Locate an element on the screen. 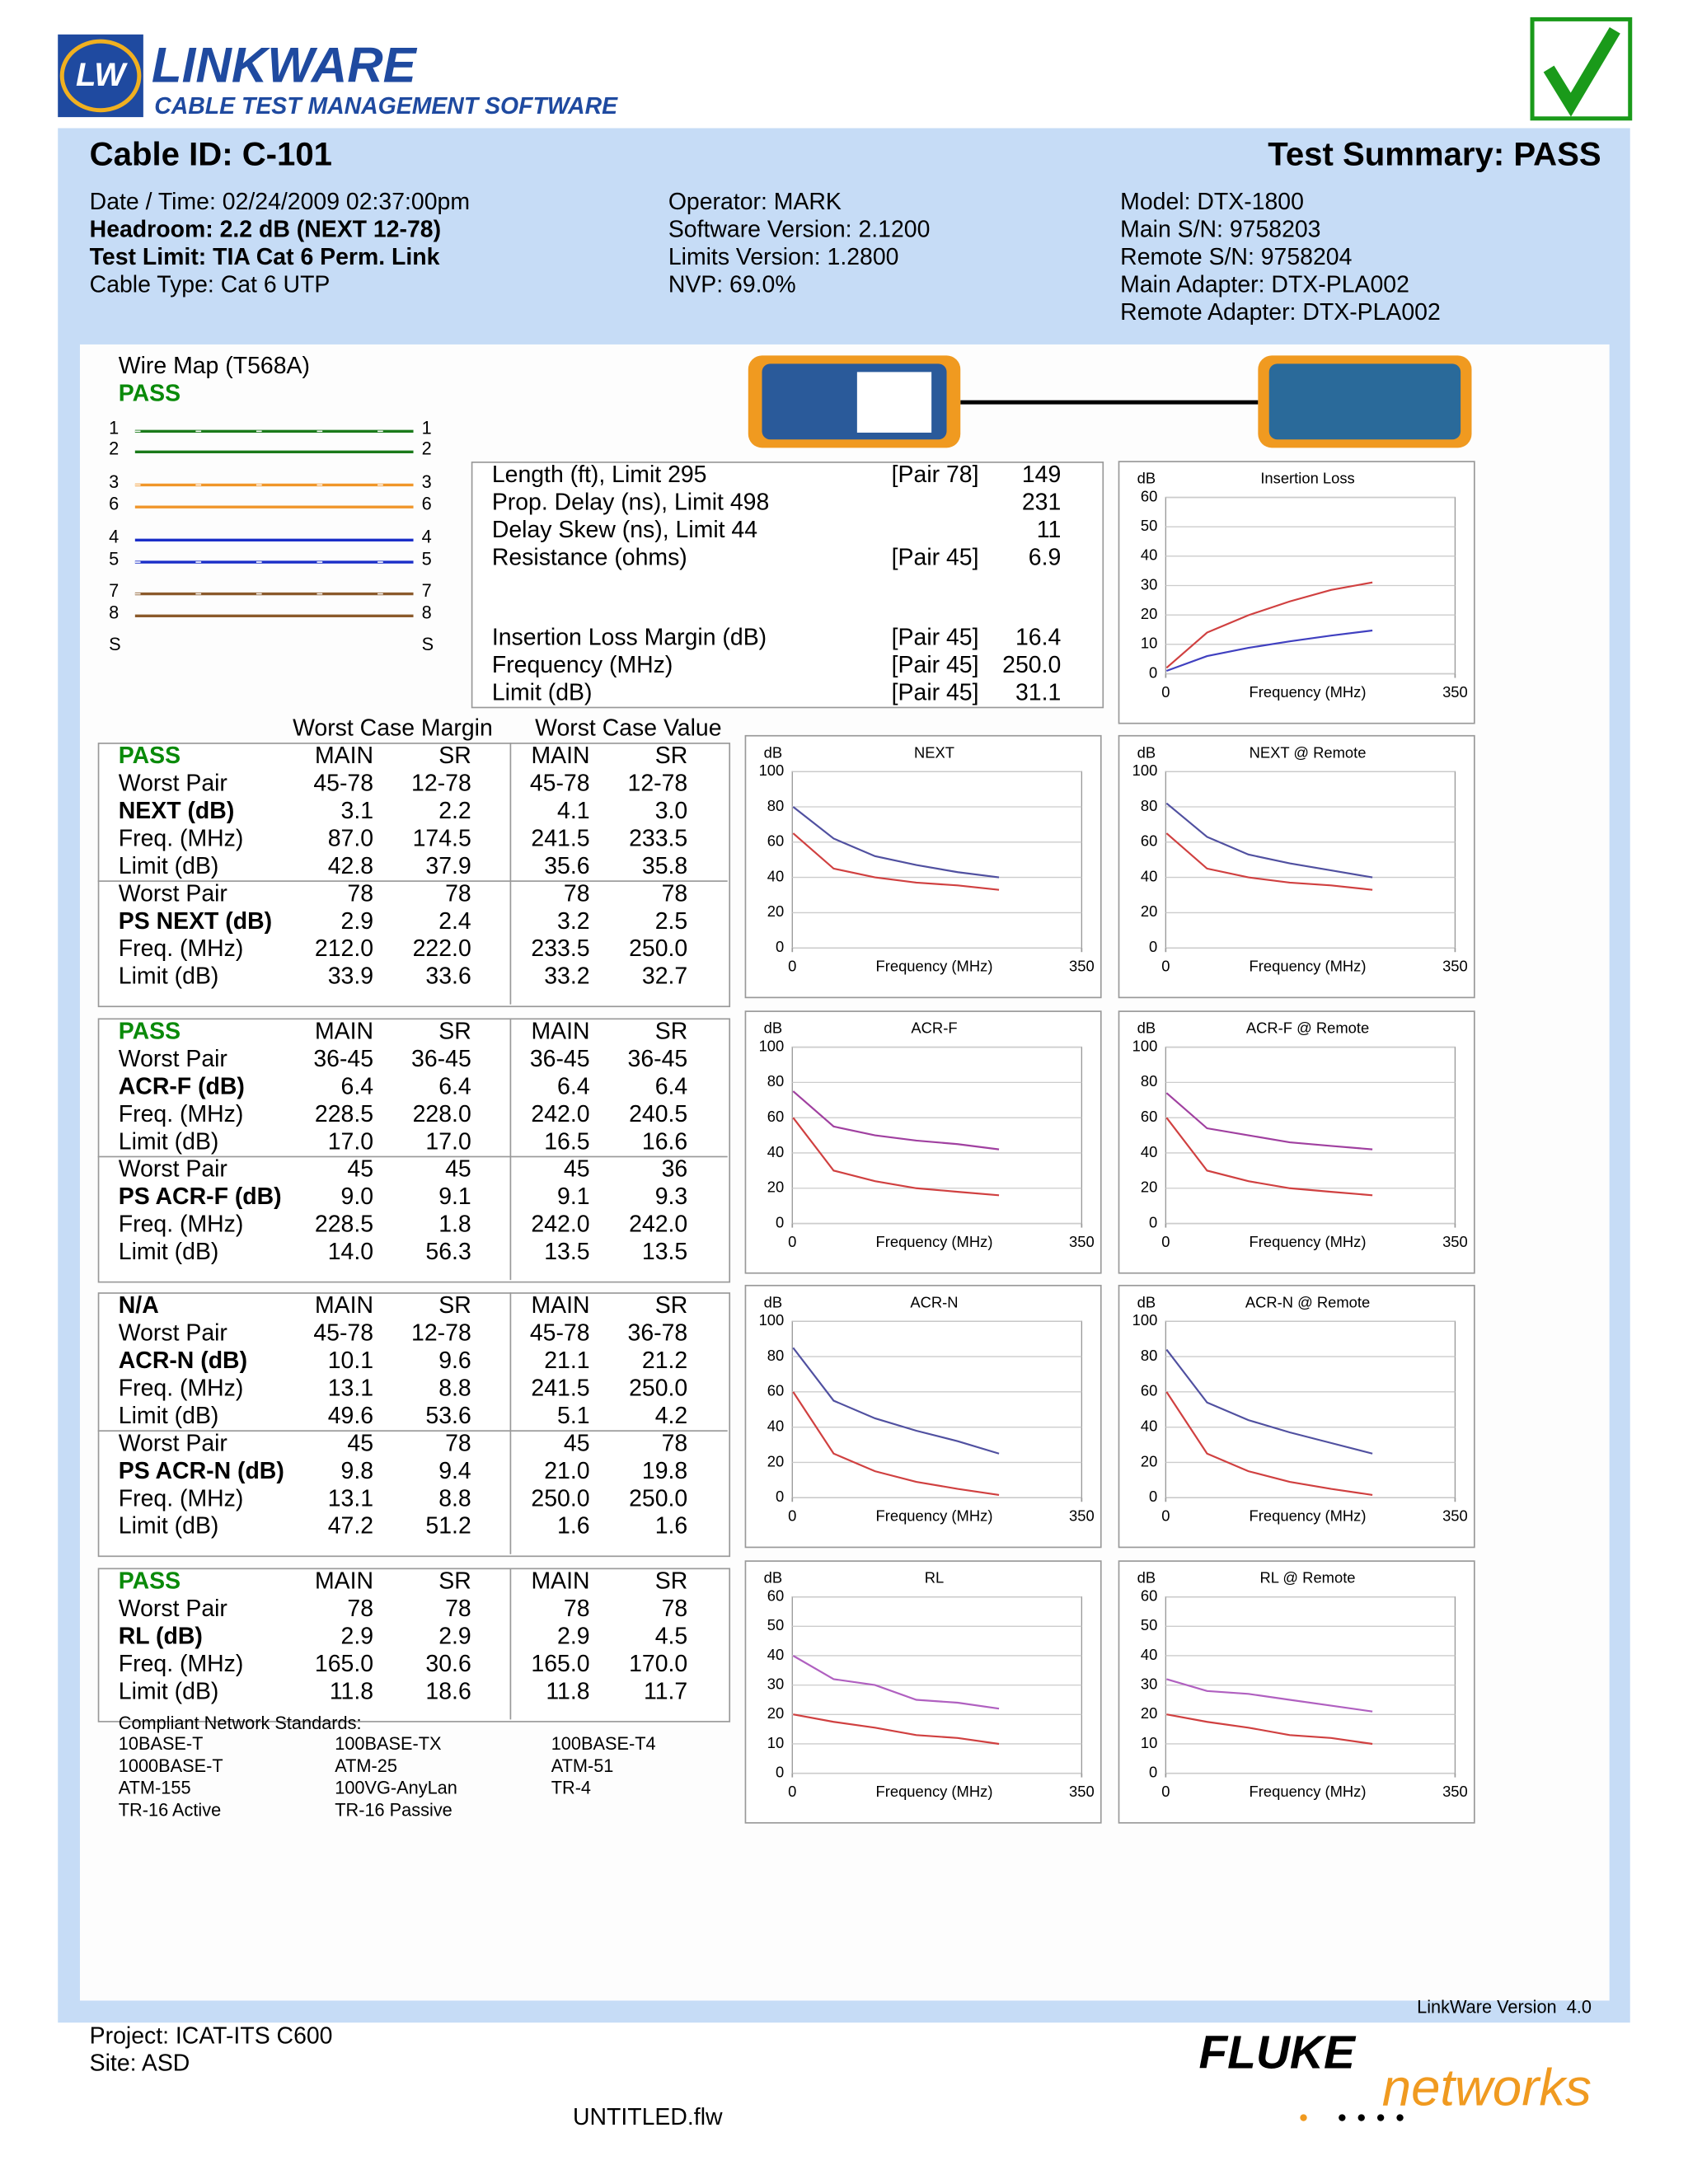 This screenshot has height=2184, width=1688. pin-label: S is located at coordinates (427, 644).